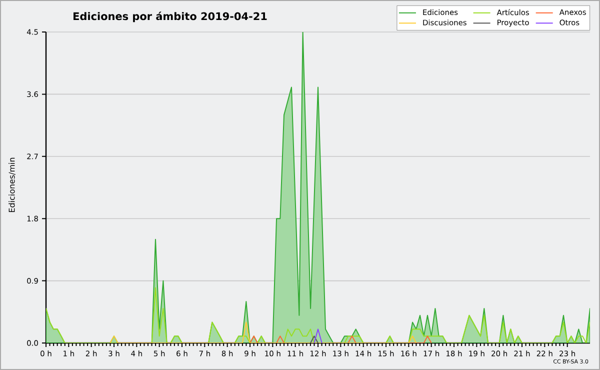 The width and height of the screenshot is (600, 370). What do you see at coordinates (170, 17) in the screenshot?
I see `chart-title: Ediciones por ámbito 2019-04-21` at bounding box center [170, 17].